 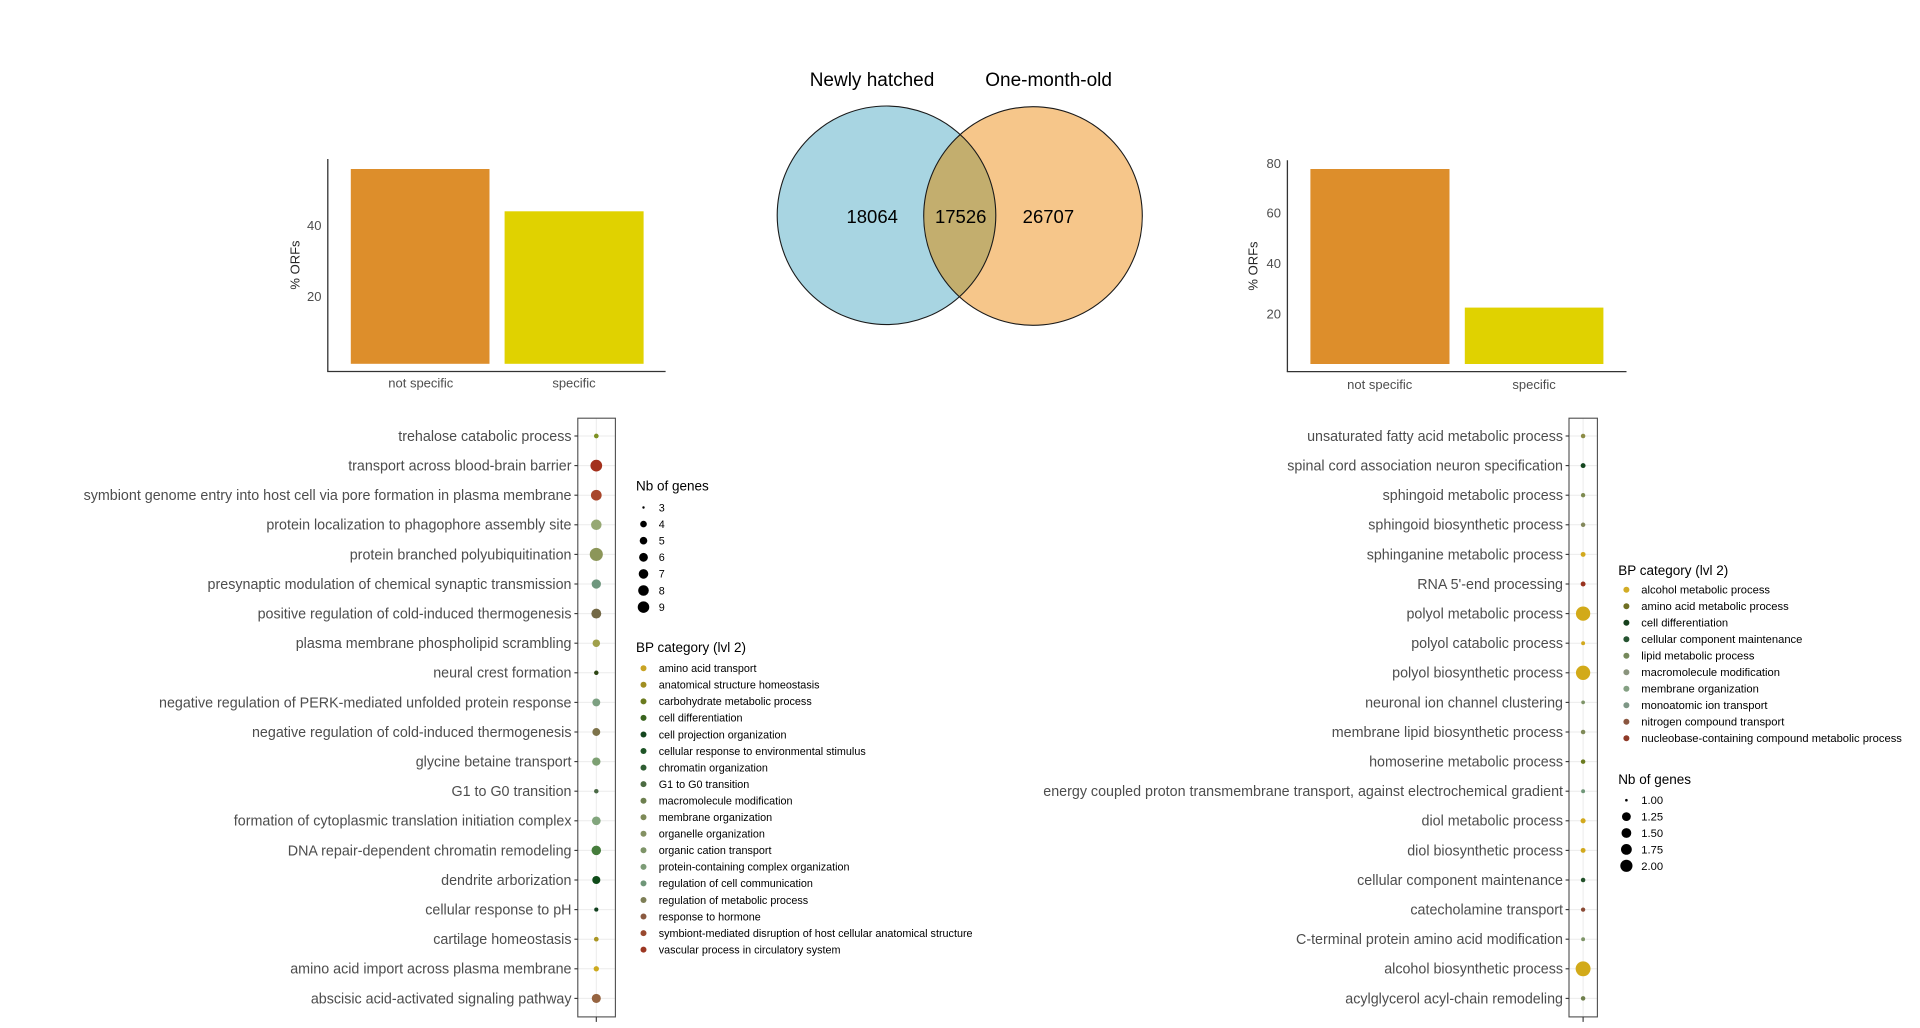 What do you see at coordinates (736, 702) in the screenshot?
I see `svg-text: carbohydrate metabolic process` at bounding box center [736, 702].